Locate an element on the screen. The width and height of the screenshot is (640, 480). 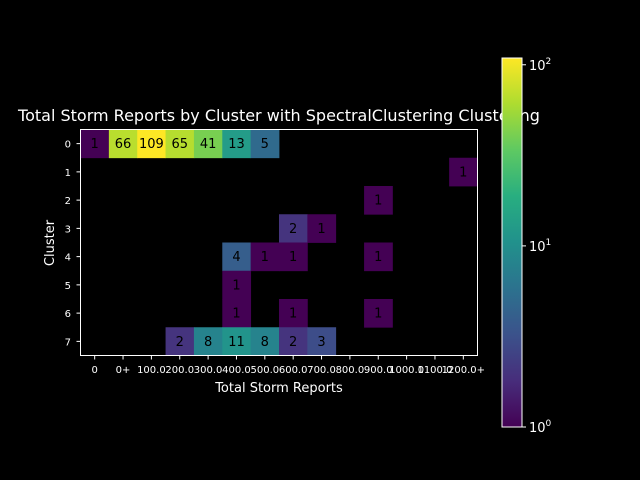
colorbar-gradient is located at coordinates (512, 242).